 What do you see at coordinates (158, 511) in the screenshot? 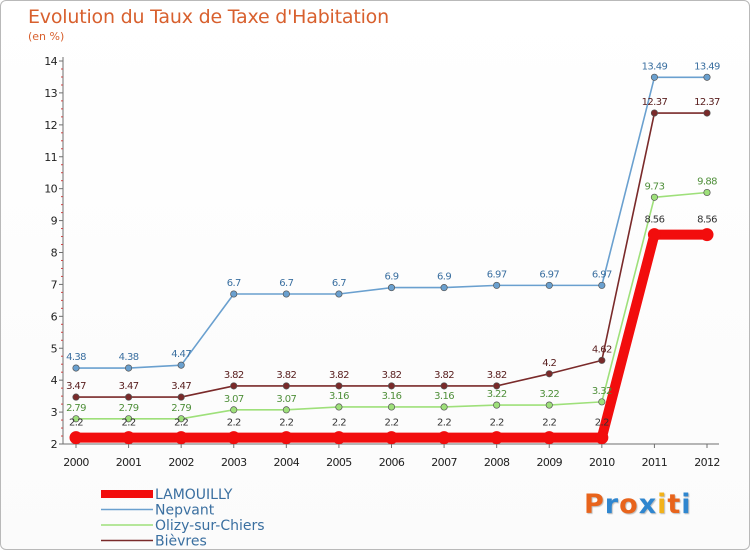
I see `legend-item: Nepvant` at bounding box center [158, 511].